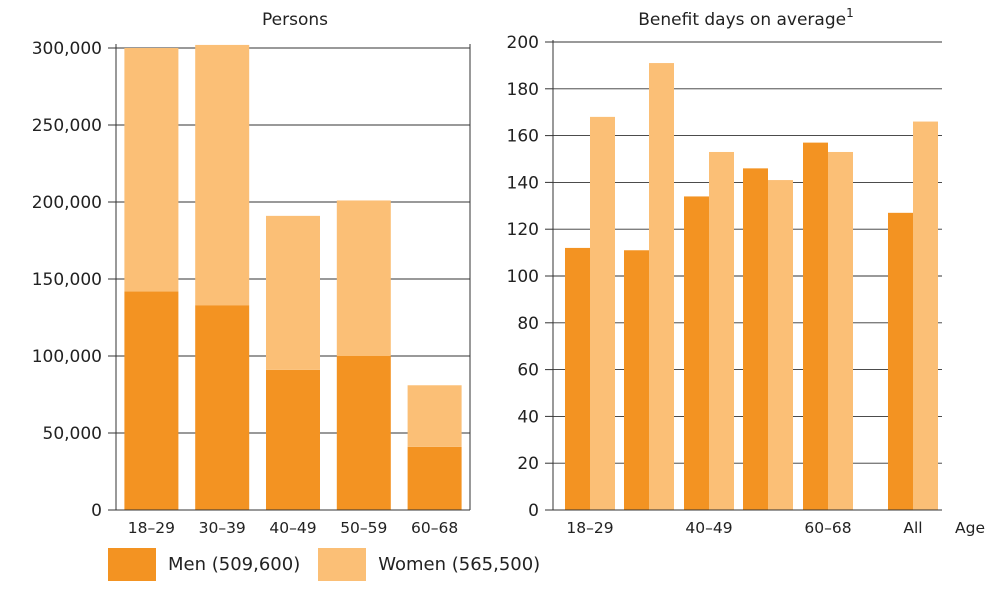  What do you see at coordinates (648, 539) in the screenshot?
I see `benefit-x-tick-label: 30–39` at bounding box center [648, 539].